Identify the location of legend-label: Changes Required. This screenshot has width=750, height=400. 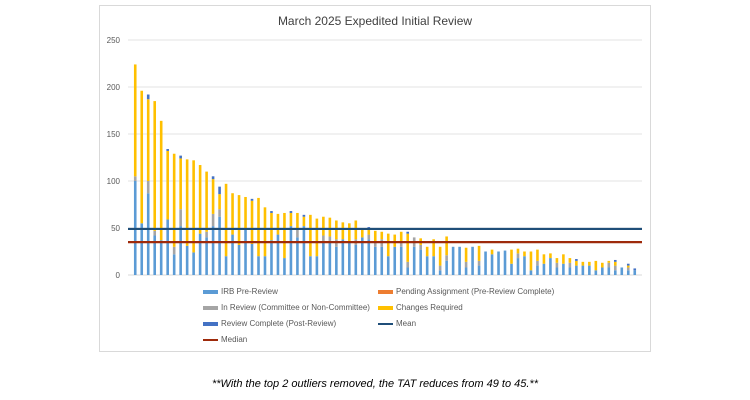
(429, 307).